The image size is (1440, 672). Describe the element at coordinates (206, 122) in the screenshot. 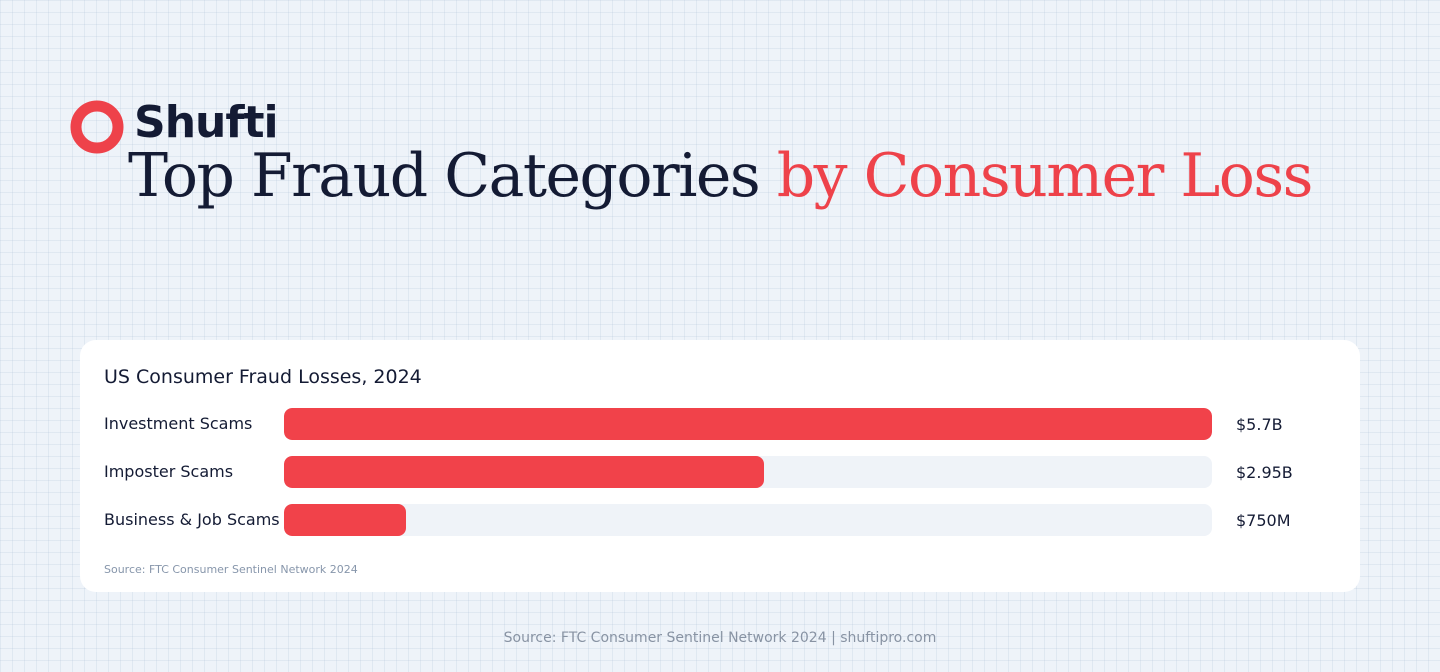

I see `brand-name: Shufti` at that location.